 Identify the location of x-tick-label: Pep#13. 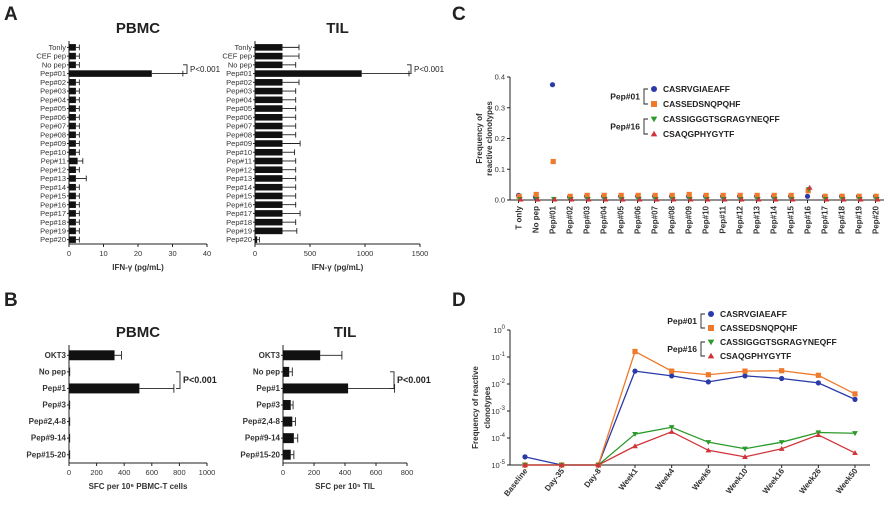
(757, 219).